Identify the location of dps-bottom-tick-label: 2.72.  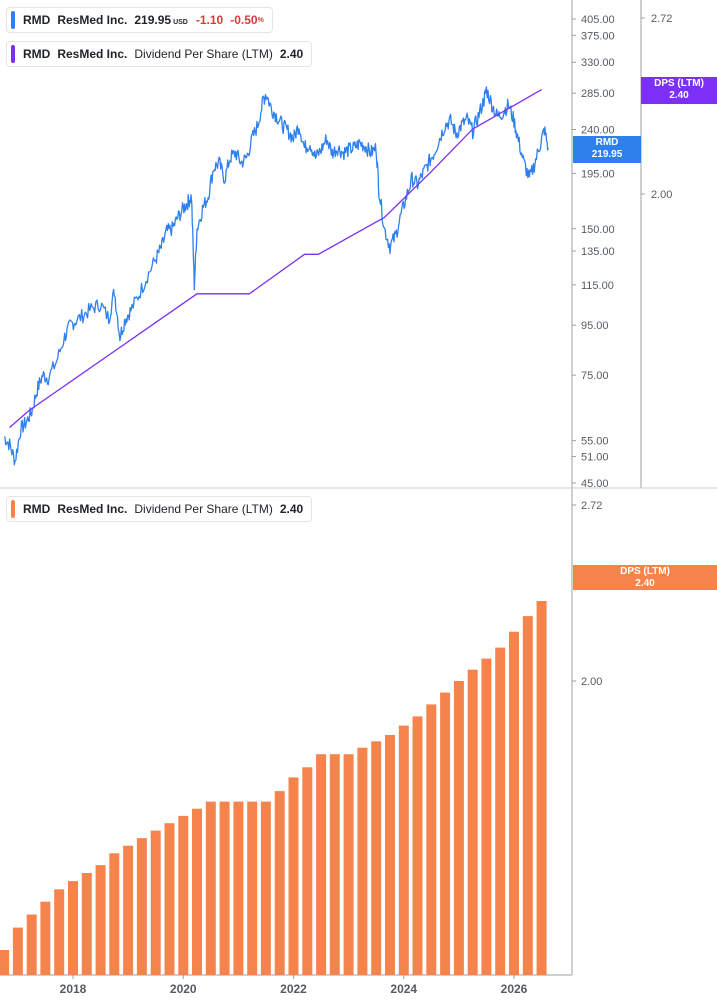
(591, 506).